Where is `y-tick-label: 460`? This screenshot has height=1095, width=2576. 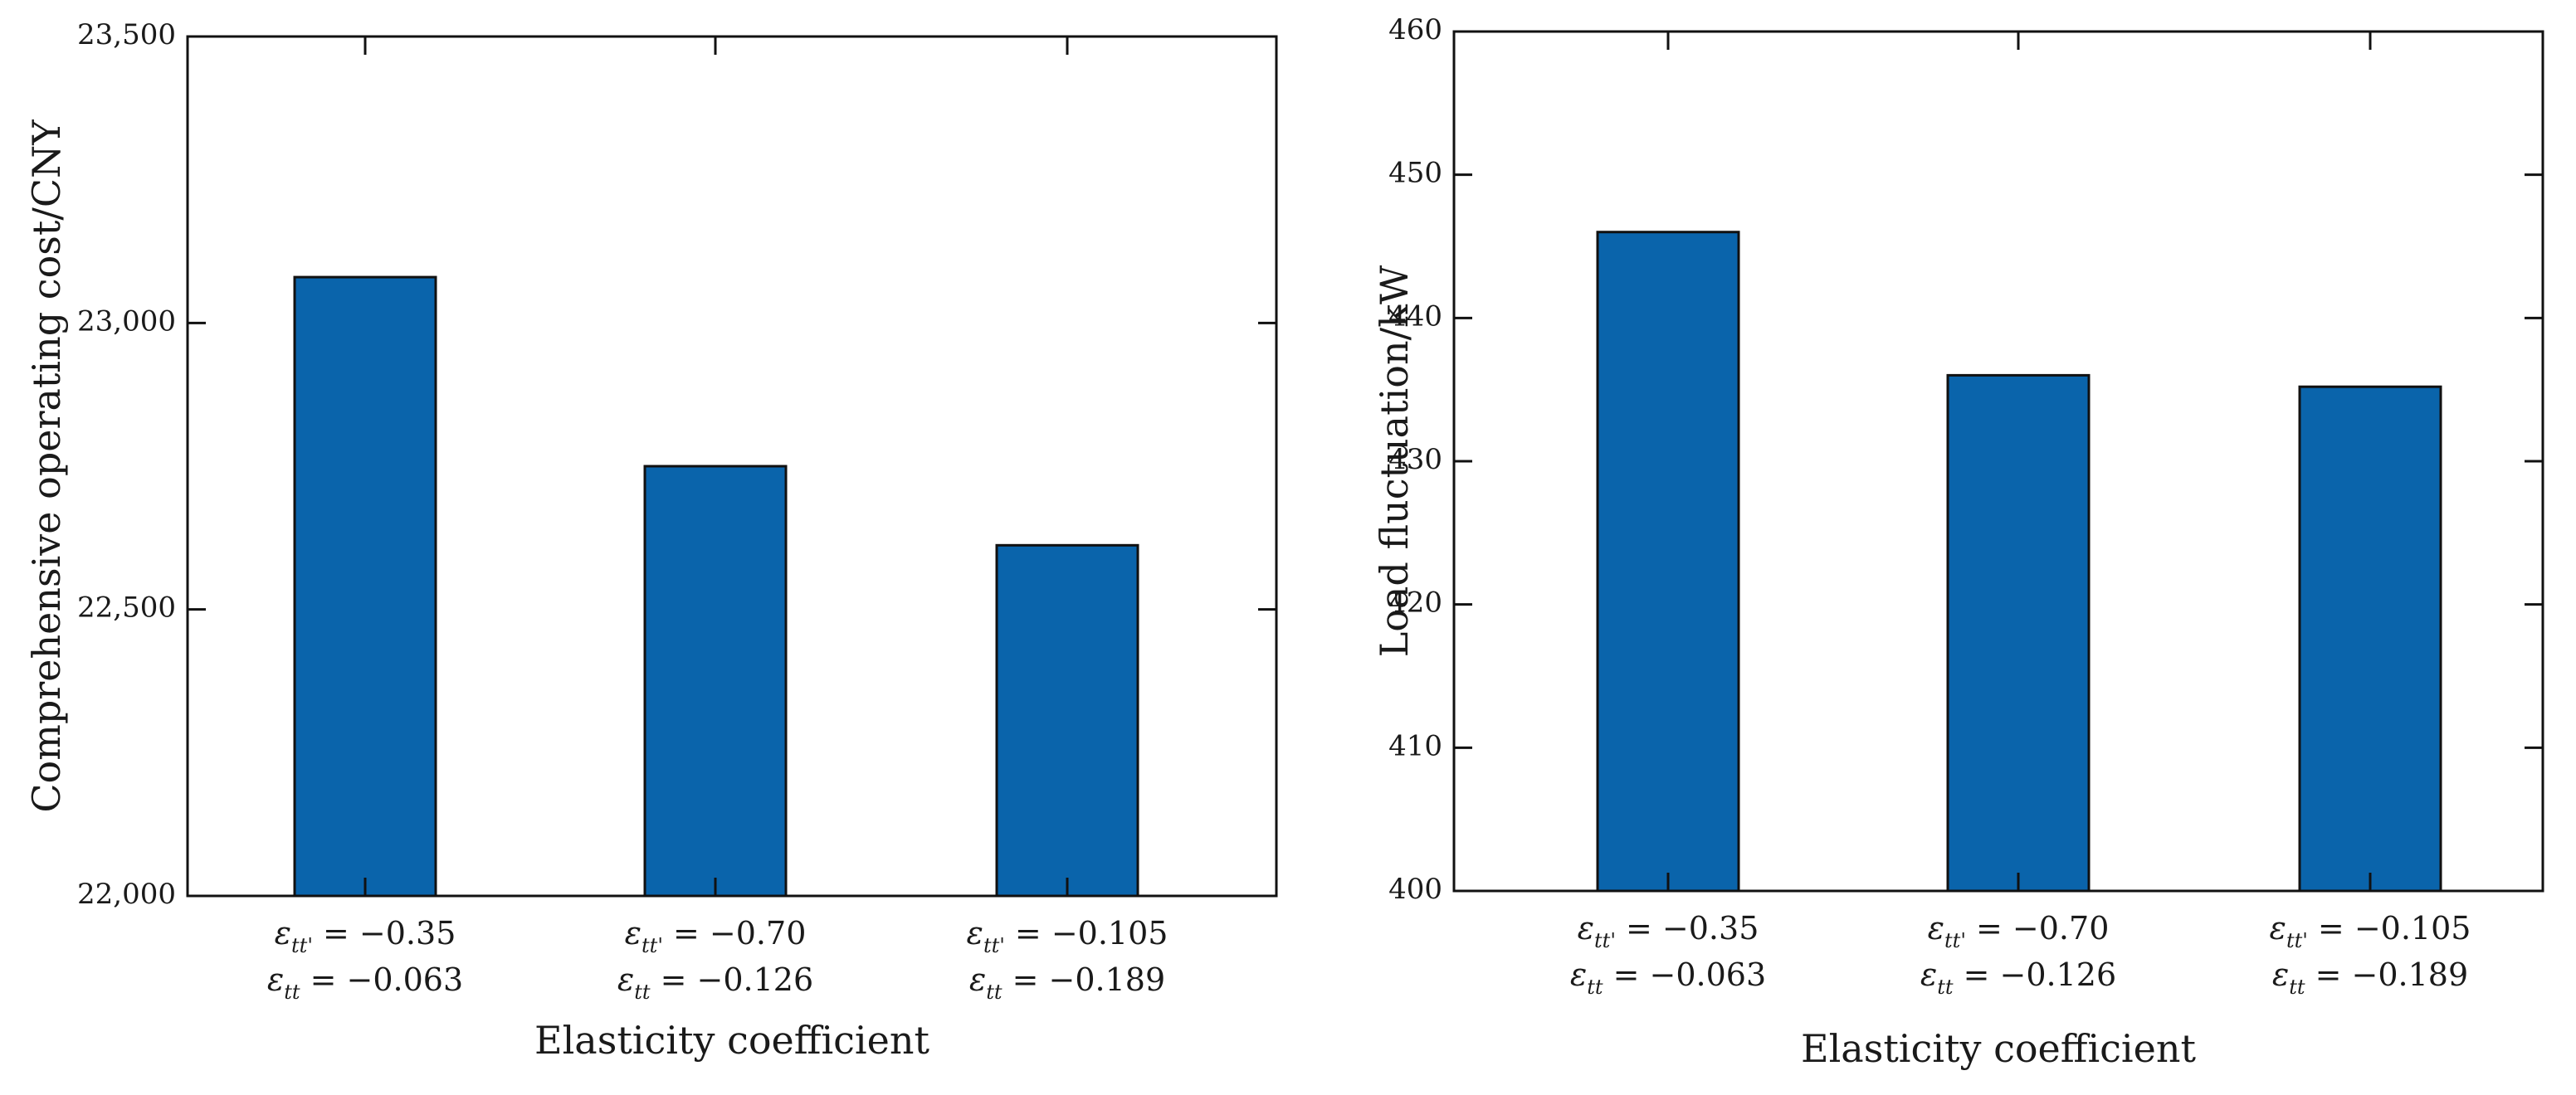
y-tick-label: 460 is located at coordinates (1415, 29).